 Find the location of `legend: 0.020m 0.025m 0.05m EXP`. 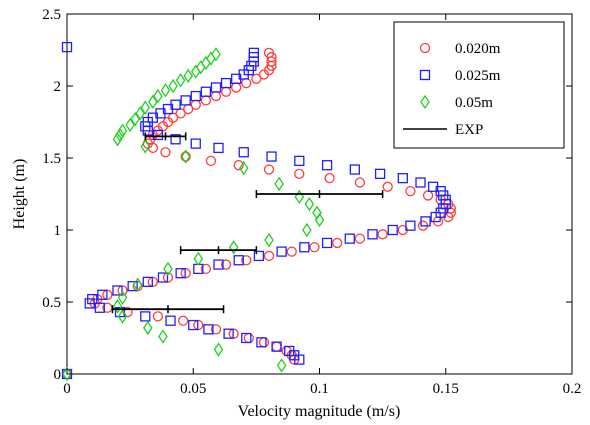

legend: 0.020m 0.025m 0.05m EXP is located at coordinates (479, 85).